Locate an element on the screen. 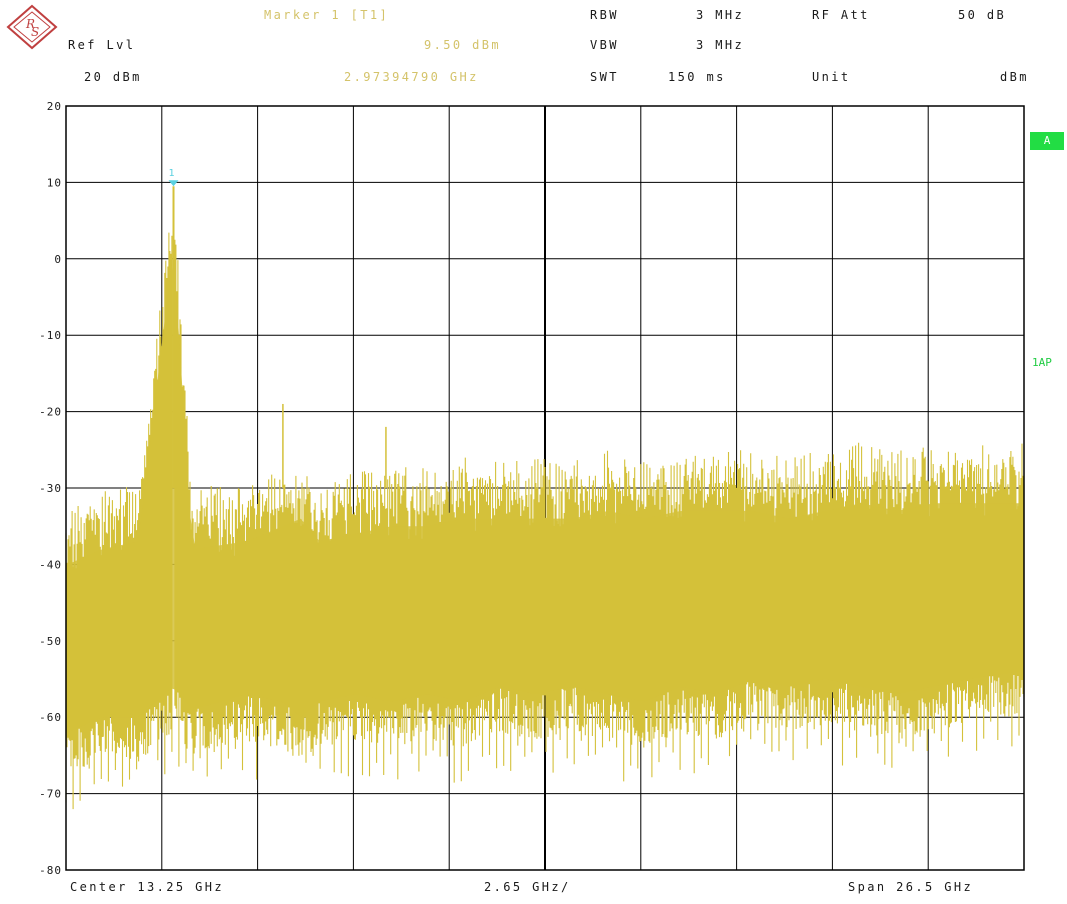  y-tick-label: 20 is located at coordinates (54, 106).